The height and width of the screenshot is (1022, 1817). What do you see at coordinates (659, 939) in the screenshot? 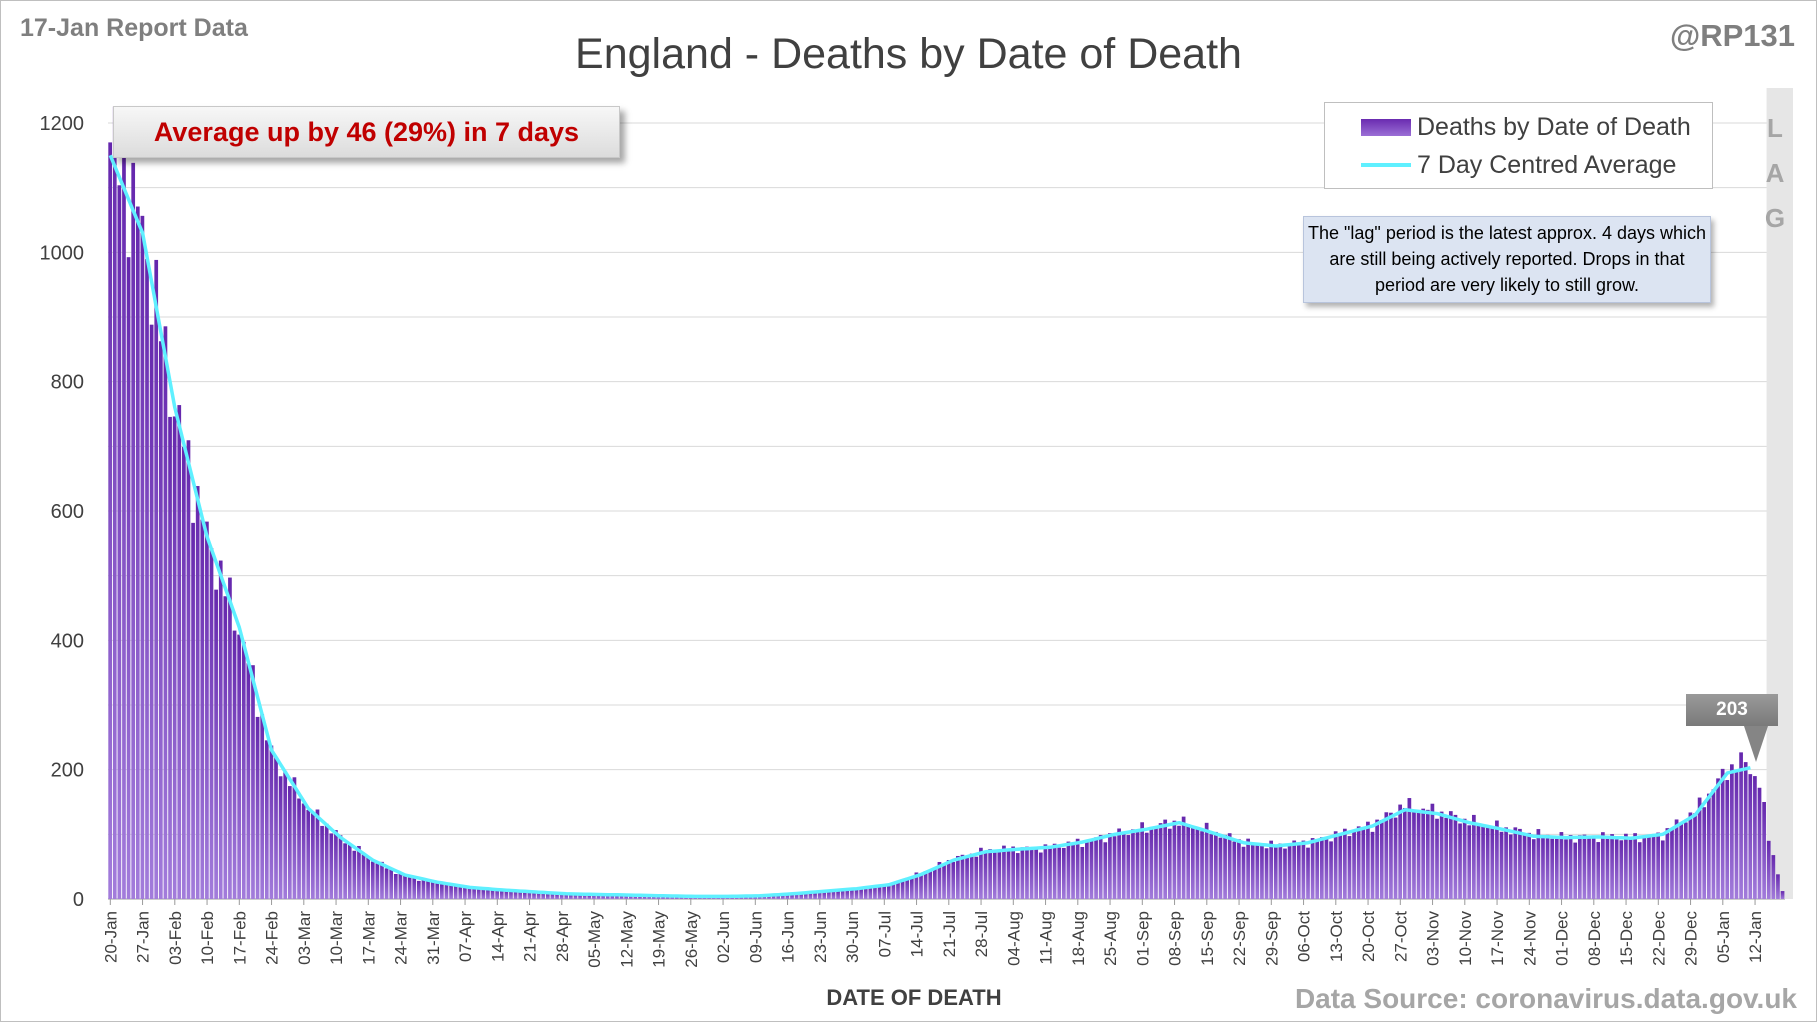
I see `x-tick-label: 19-May` at bounding box center [659, 939].